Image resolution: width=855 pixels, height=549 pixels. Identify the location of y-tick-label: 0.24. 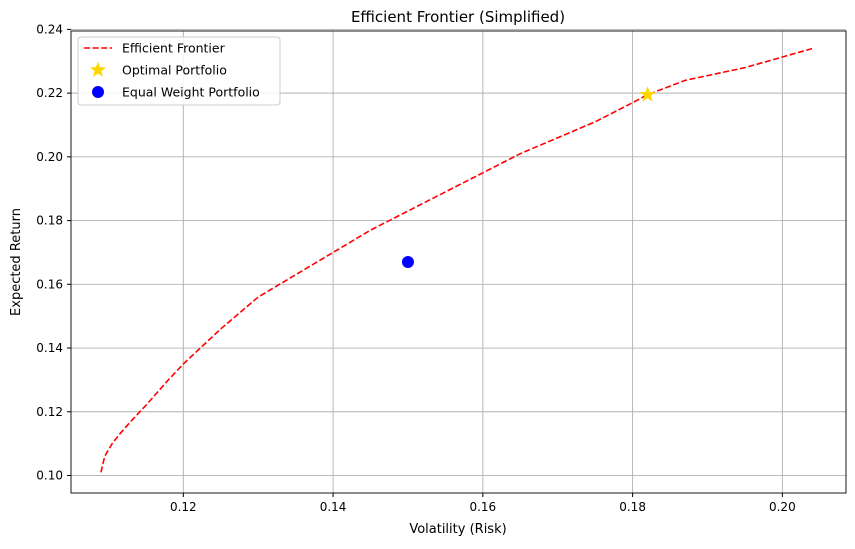
(49, 29).